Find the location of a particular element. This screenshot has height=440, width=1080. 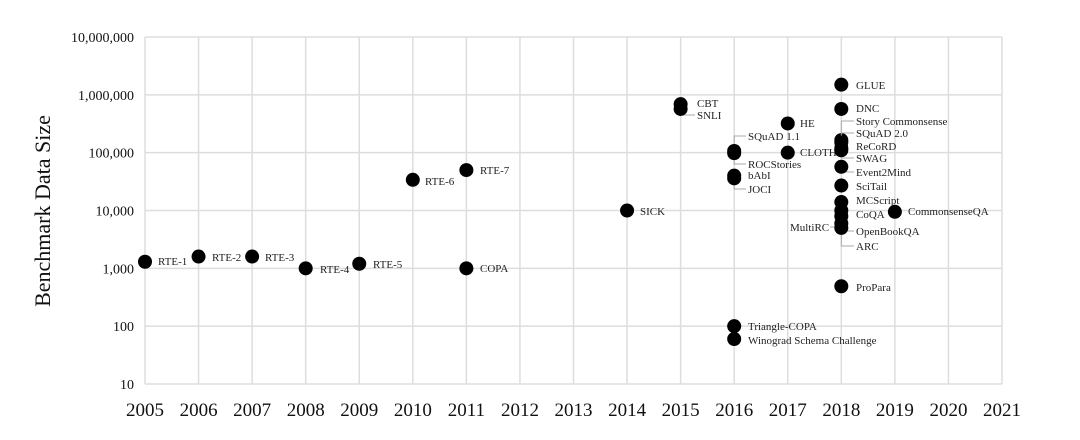

data-point-label: DNC is located at coordinates (867, 109).